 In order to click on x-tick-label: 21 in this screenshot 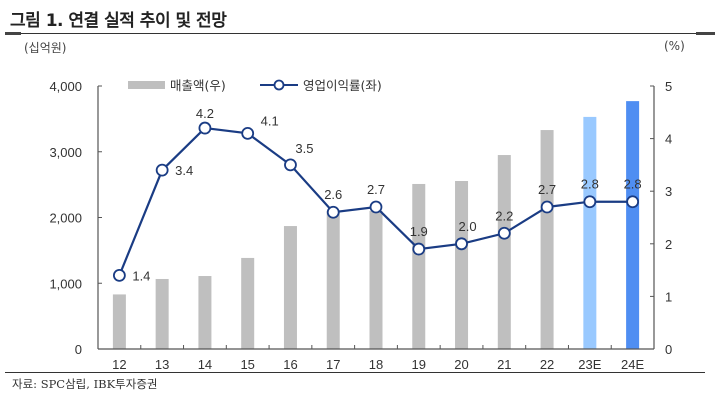, I will do `click(504, 364)`.